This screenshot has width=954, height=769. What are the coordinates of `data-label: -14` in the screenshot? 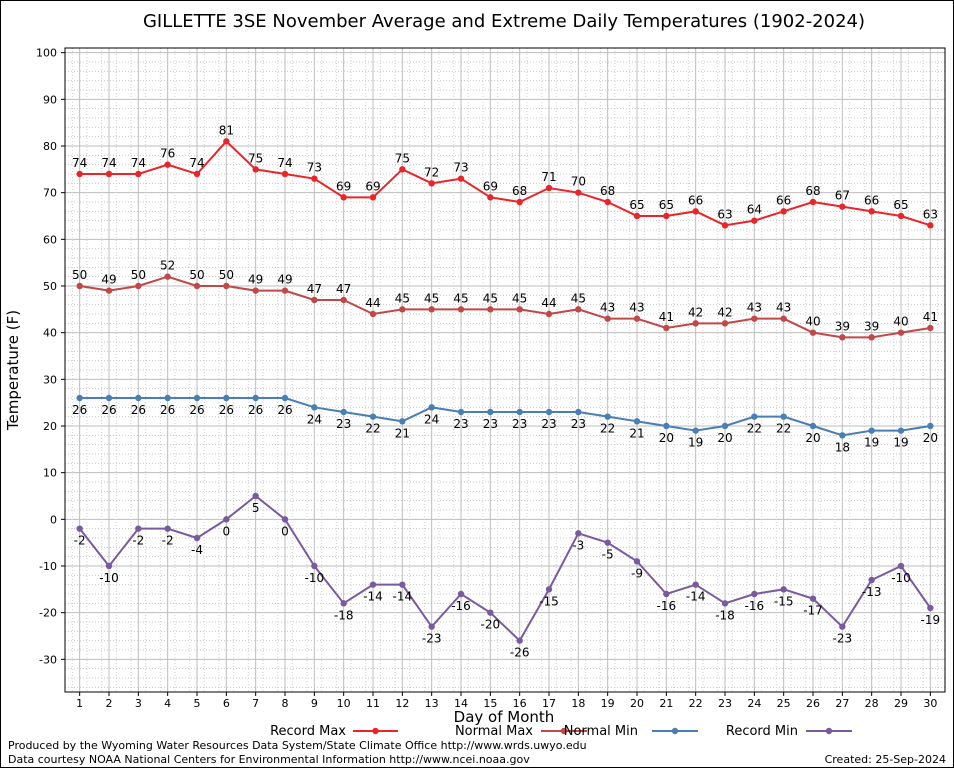 It's located at (403, 597).